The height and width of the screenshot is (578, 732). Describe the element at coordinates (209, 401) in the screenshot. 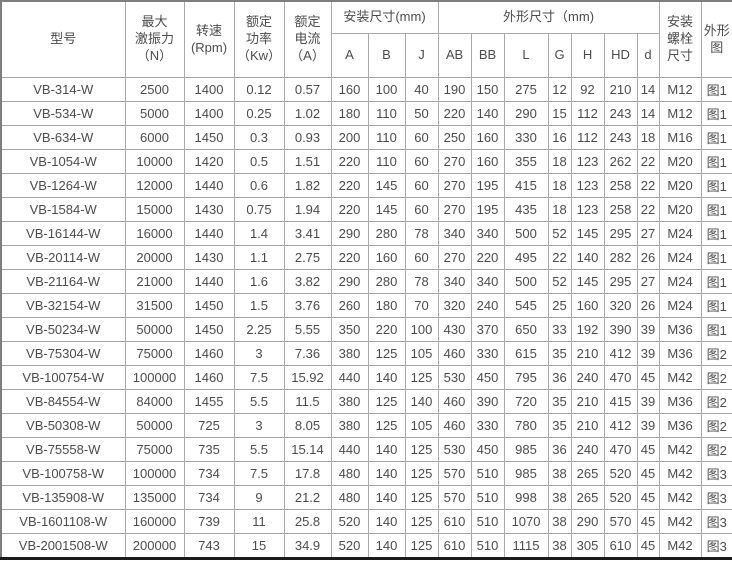

I see `value-cell: 1455` at that location.